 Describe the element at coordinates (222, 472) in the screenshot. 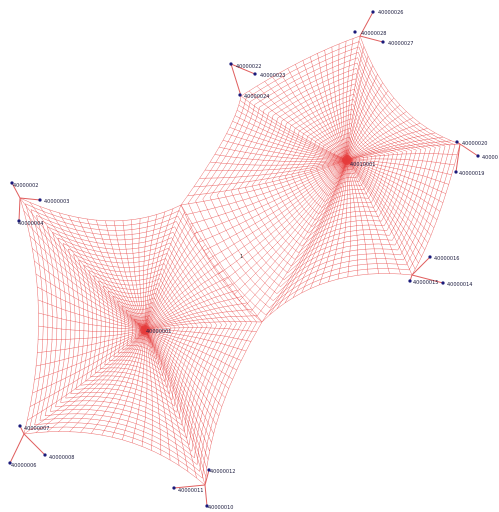

I see `node-label: 40000012` at that location.